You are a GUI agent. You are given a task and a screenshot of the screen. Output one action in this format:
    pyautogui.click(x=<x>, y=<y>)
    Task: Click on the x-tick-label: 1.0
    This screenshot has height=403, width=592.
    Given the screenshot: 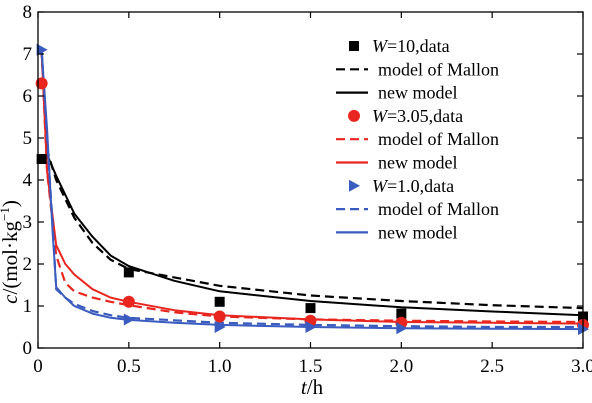 What is the action you would take?
    pyautogui.click(x=220, y=366)
    